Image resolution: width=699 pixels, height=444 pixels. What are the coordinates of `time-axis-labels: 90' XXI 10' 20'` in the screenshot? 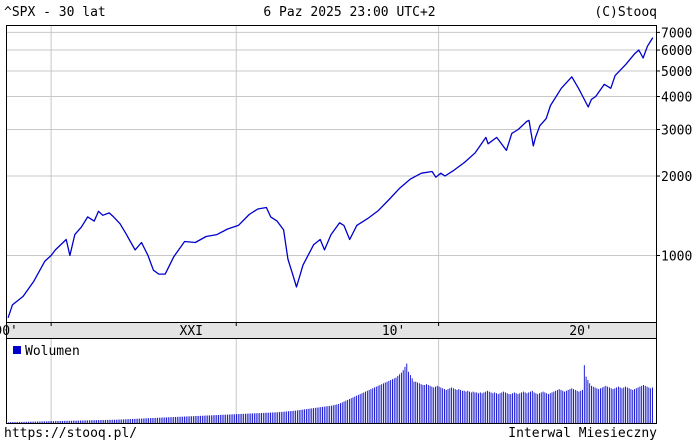 It's located at (296, 330).